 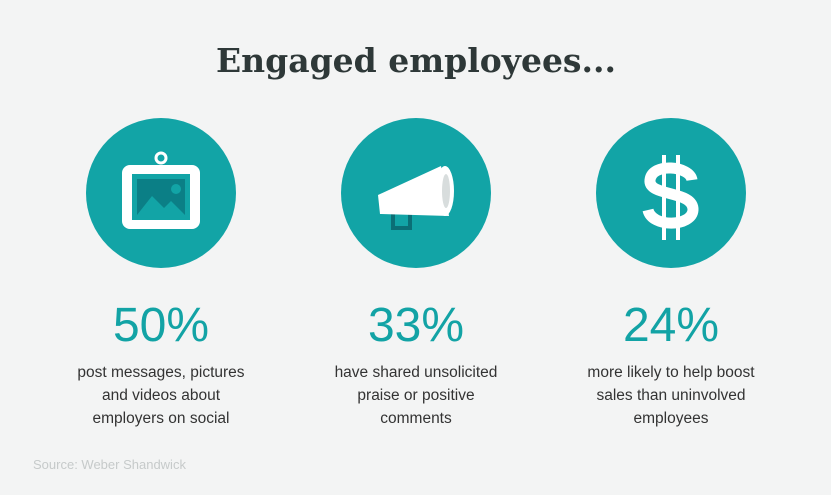 What do you see at coordinates (161, 418) in the screenshot?
I see `stat-description: employers on social` at bounding box center [161, 418].